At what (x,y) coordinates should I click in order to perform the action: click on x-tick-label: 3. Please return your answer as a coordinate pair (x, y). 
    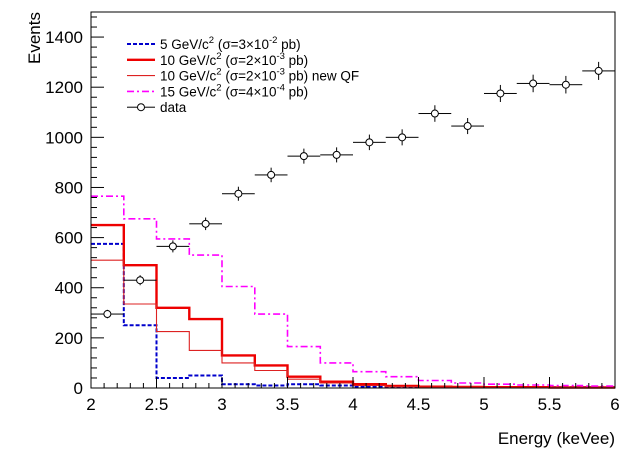
    Looking at the image, I should click on (221, 404).